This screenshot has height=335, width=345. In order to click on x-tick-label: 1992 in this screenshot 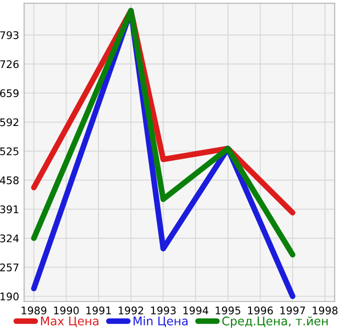, I will do `click(131, 310)`.